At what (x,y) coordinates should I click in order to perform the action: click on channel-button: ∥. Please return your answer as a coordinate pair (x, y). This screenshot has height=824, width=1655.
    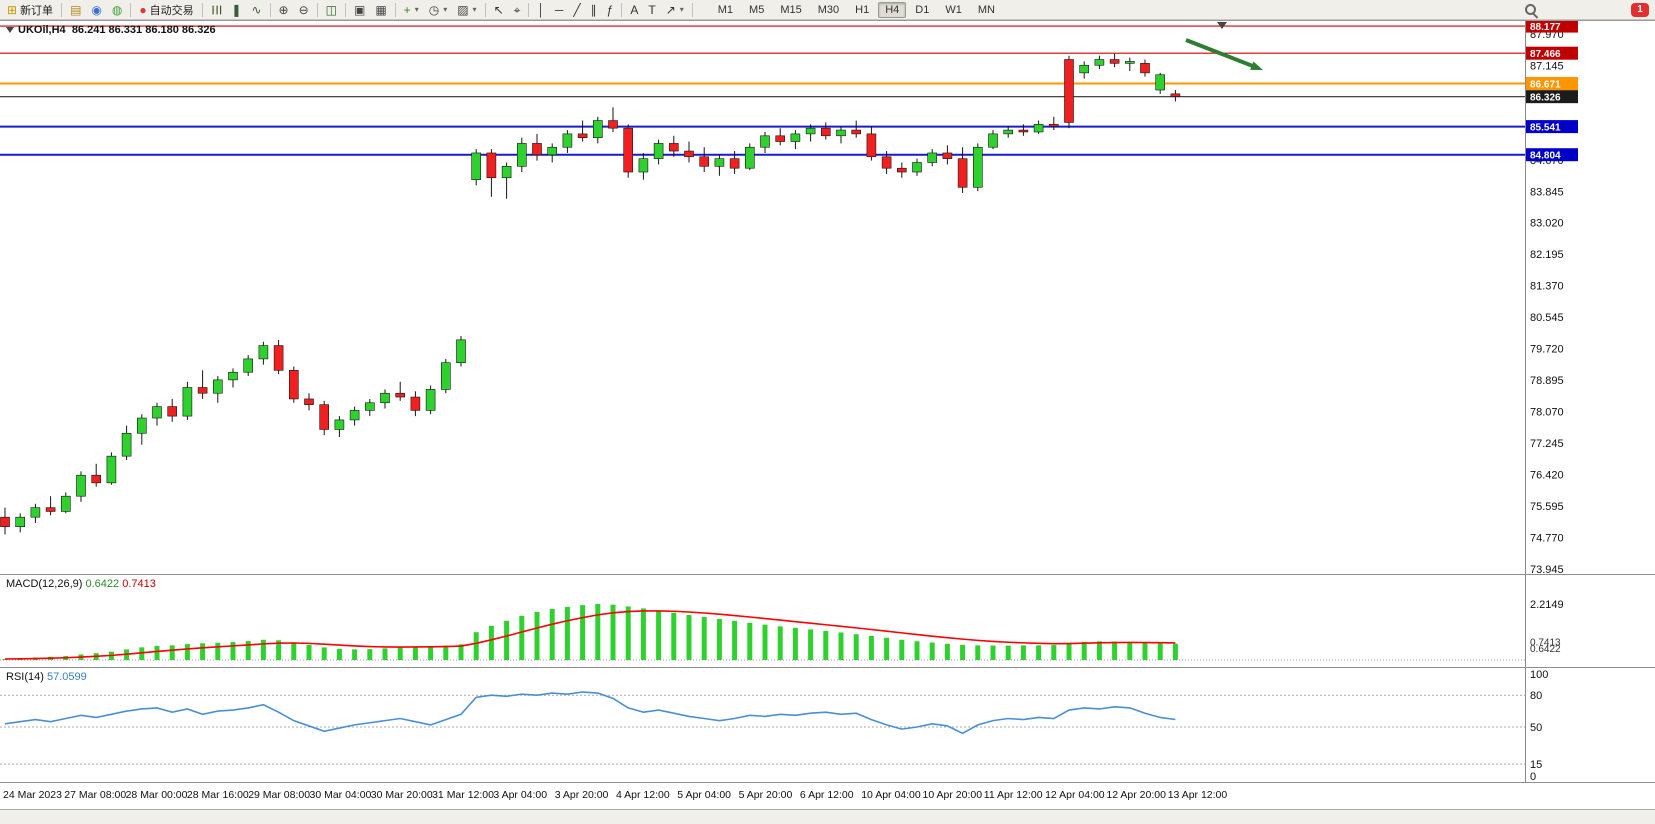
    Looking at the image, I should click on (594, 9).